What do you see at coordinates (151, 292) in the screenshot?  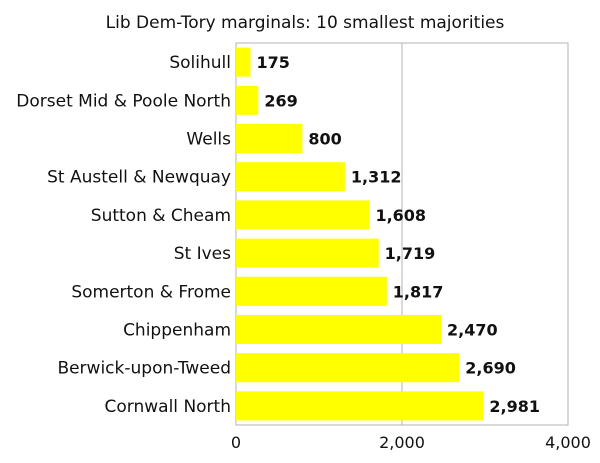 I see `category-label-6: Somerton & Frome` at bounding box center [151, 292].